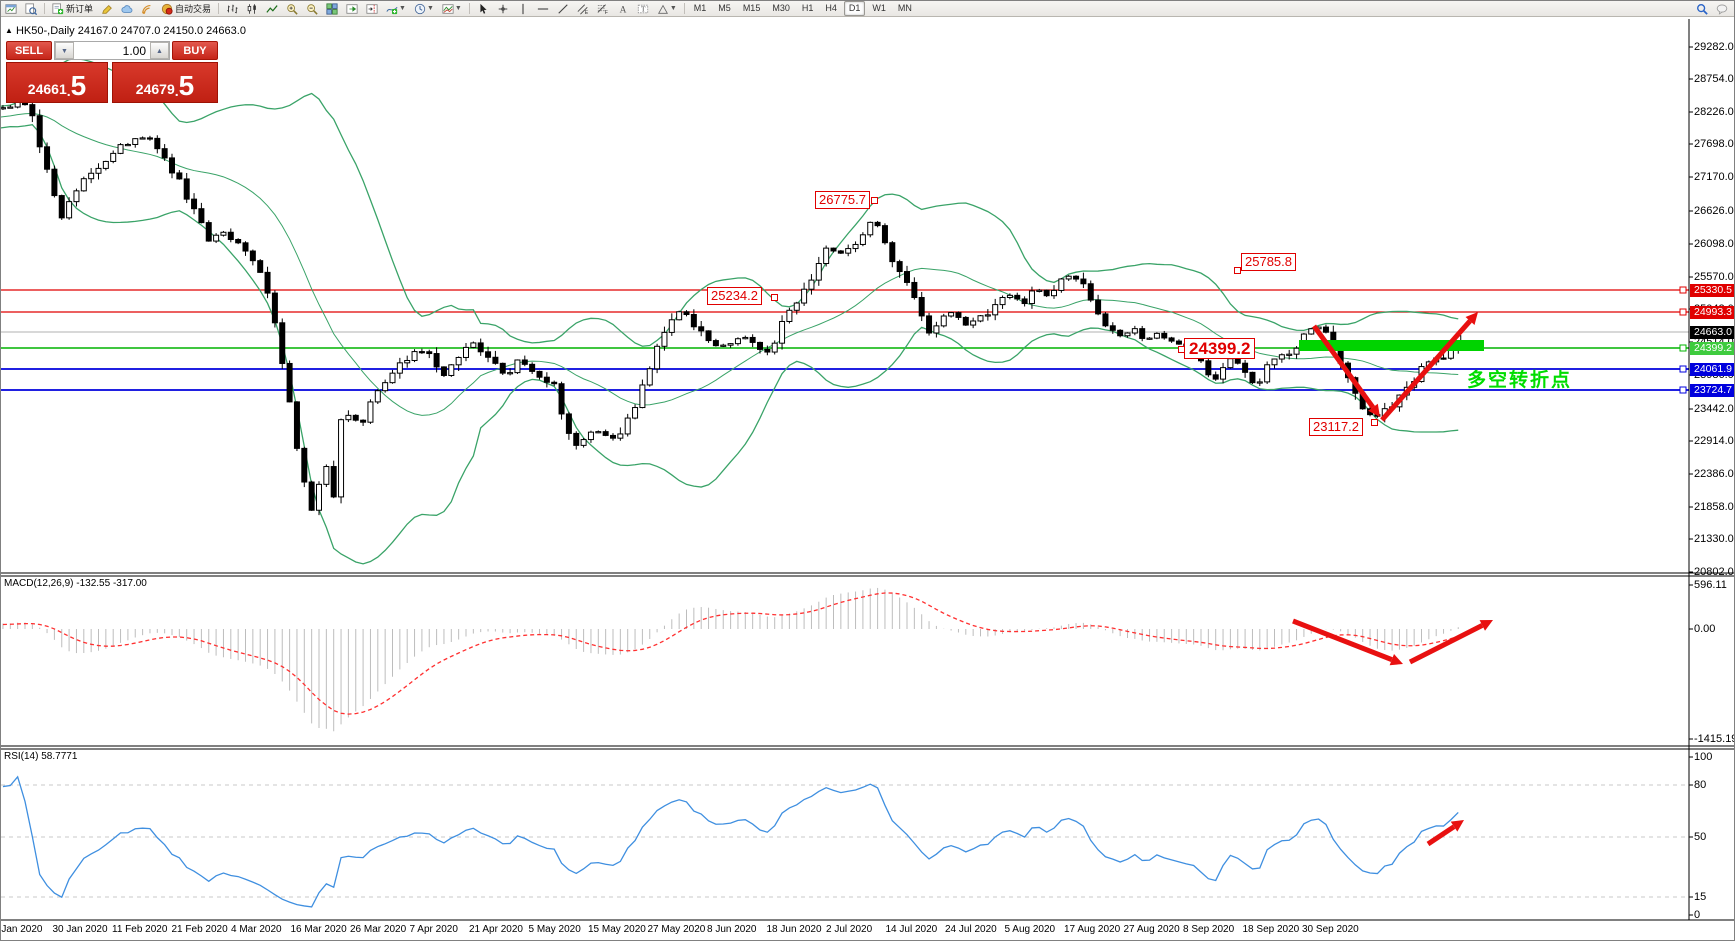  I want to click on date-tick-label: 16 Mar 2020, so click(318, 929).